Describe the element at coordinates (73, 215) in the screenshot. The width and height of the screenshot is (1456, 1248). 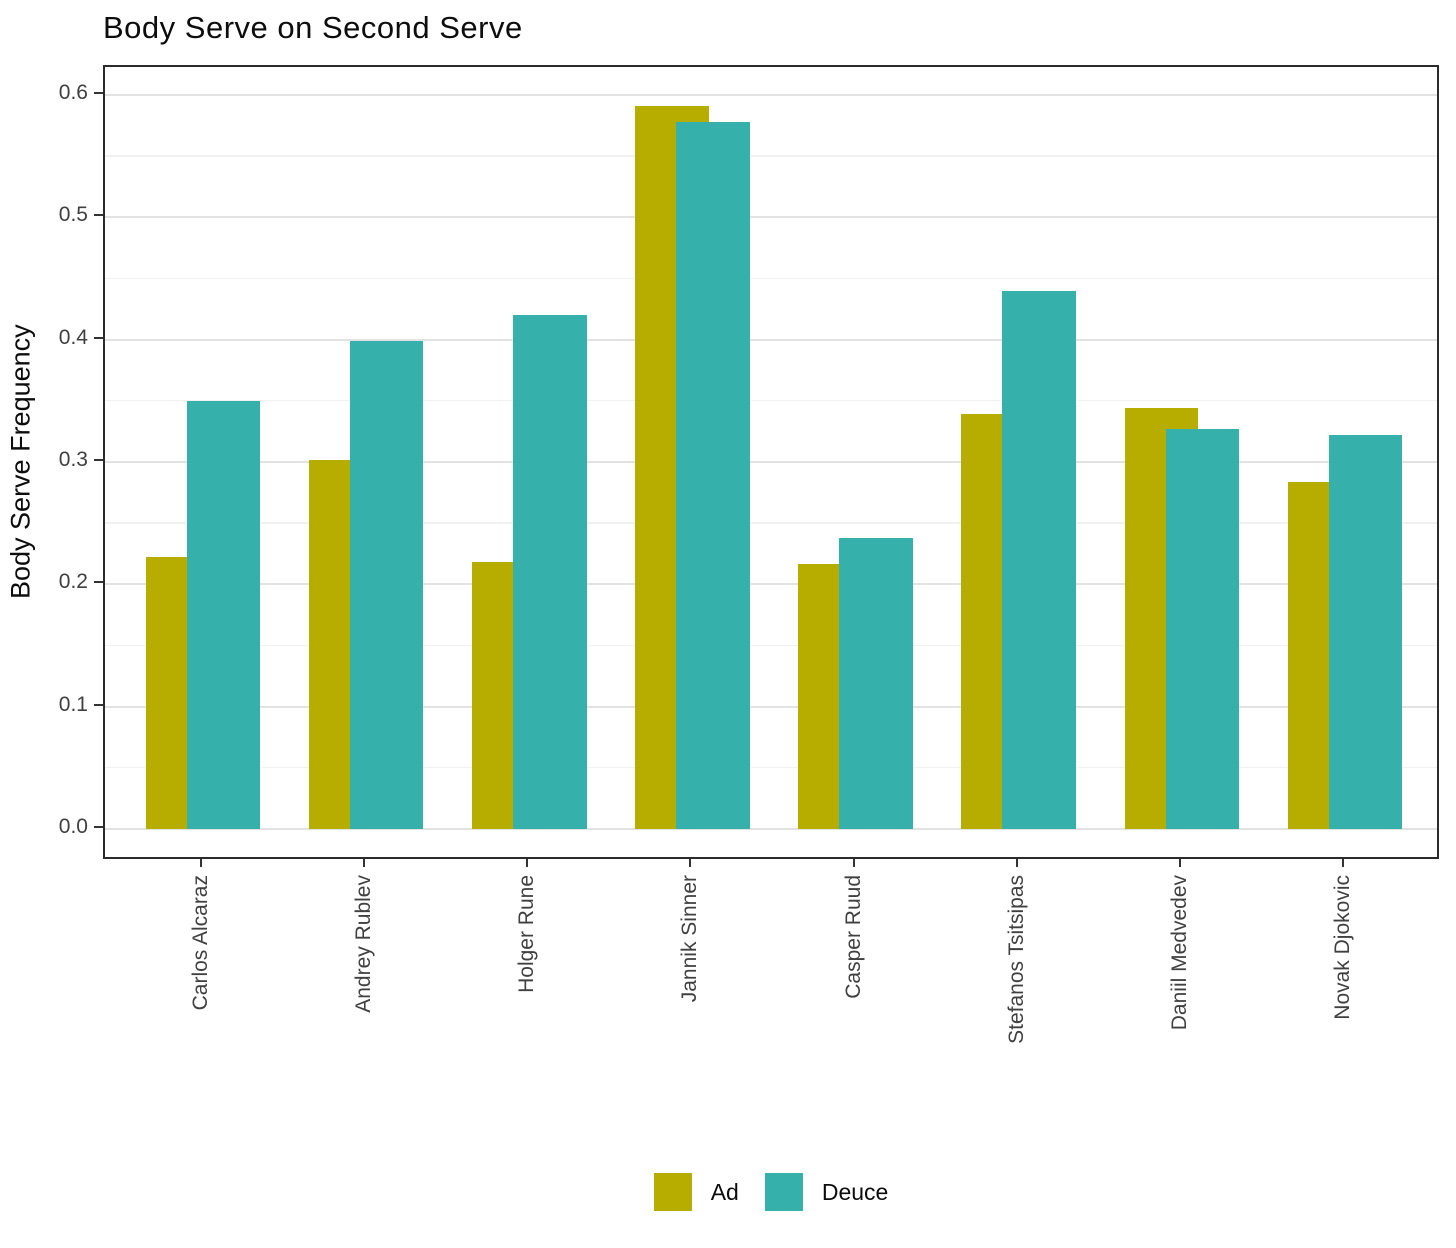
I see `y-axis-tick-label: 0.5` at that location.